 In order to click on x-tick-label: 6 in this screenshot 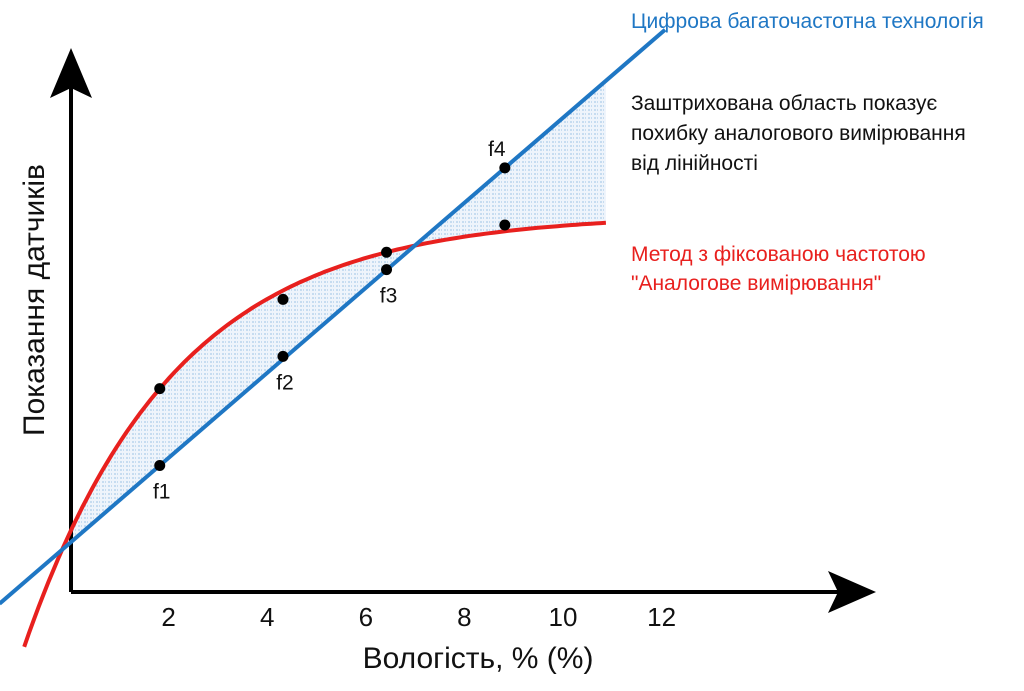, I will do `click(366, 617)`.